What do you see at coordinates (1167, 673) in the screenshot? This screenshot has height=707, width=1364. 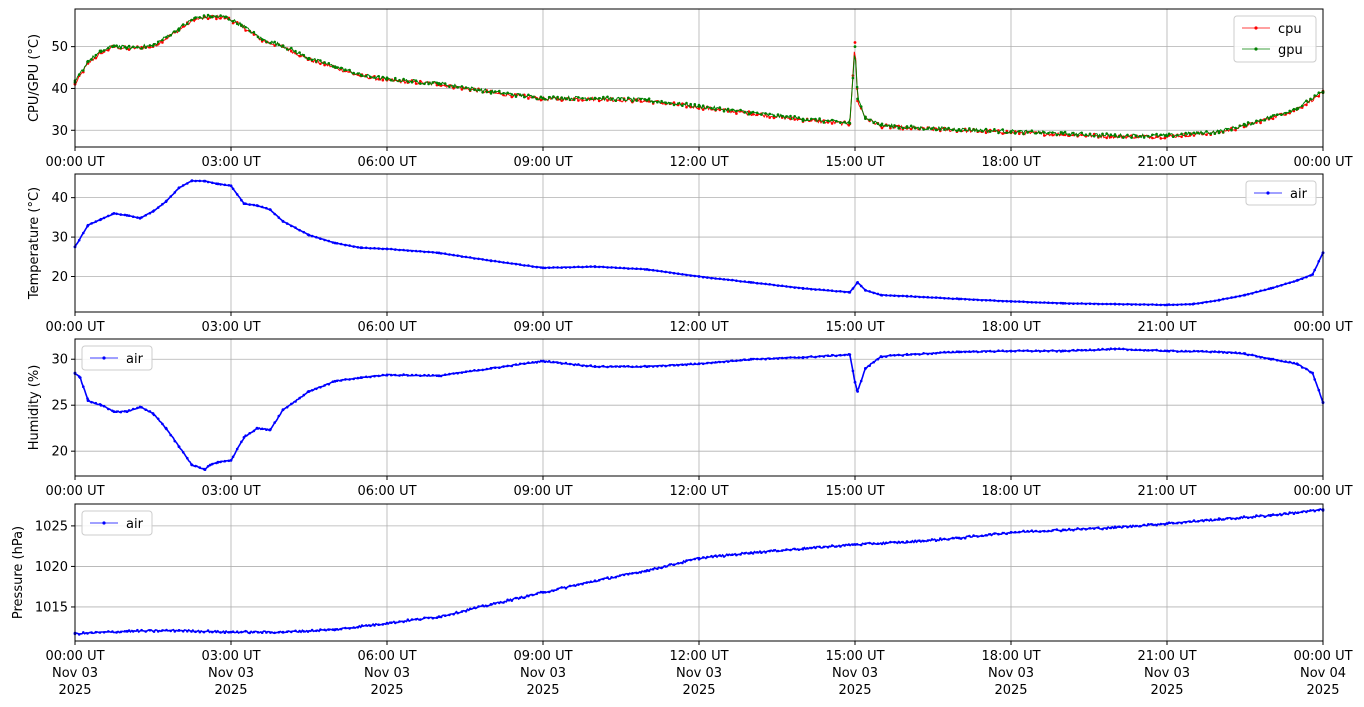 I see `x-tick-date-label: Nov 03` at bounding box center [1167, 673].